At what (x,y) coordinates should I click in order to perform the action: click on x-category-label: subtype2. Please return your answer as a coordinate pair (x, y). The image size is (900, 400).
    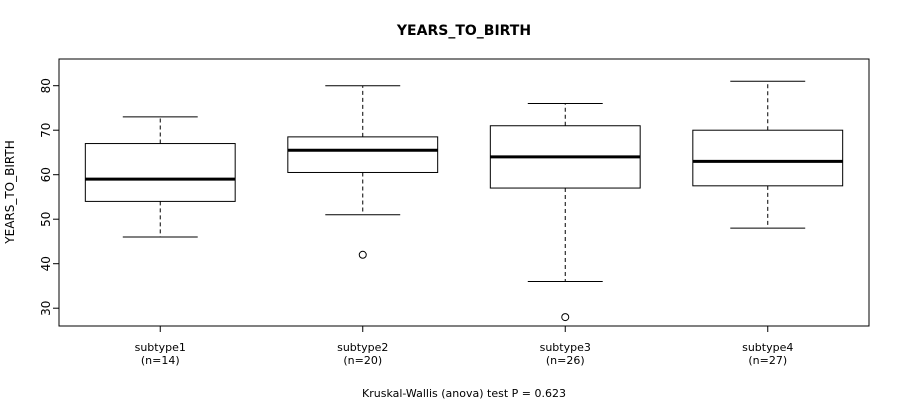
    Looking at the image, I should click on (362, 347).